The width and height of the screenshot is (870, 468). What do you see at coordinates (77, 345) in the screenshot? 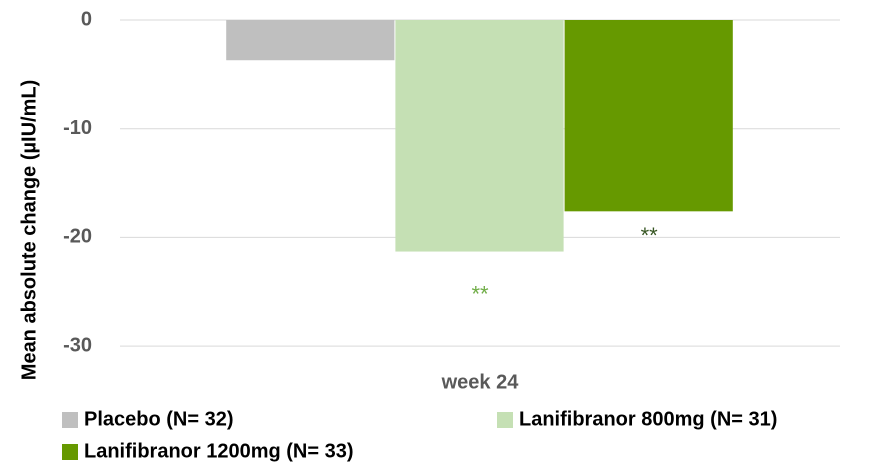
I see `y-tick-label: -30` at bounding box center [77, 345].